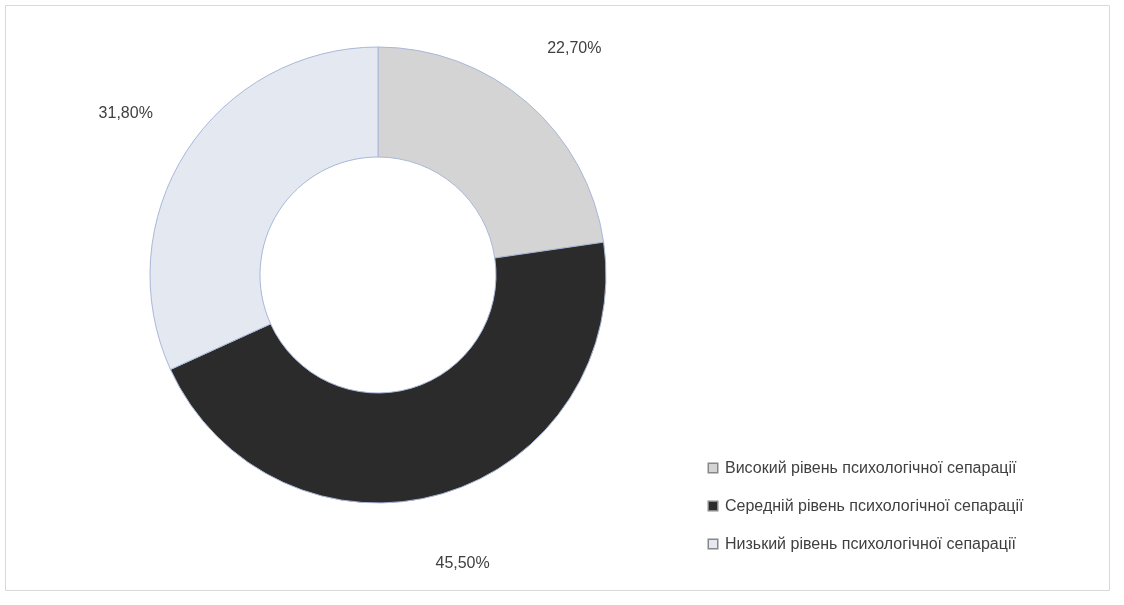  What do you see at coordinates (574, 48) in the screenshot?
I see `data-label: 22,70%` at bounding box center [574, 48].